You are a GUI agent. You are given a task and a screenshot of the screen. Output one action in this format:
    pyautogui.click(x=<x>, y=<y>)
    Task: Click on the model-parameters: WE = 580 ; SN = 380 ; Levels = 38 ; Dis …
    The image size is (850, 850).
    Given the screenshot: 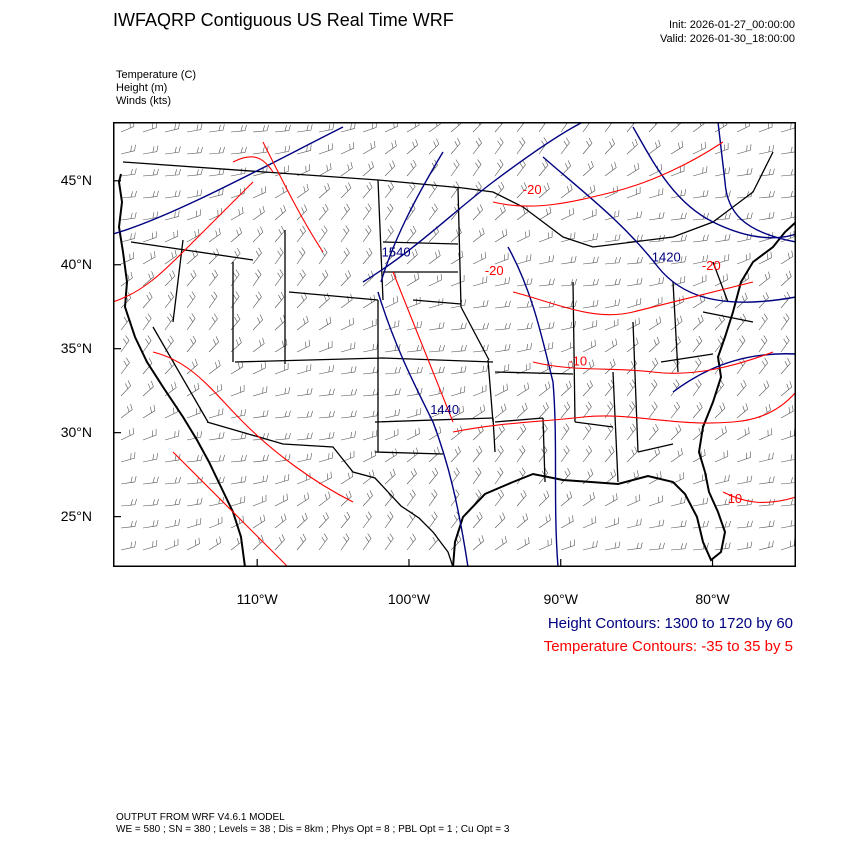 What is the action you would take?
    pyautogui.click(x=313, y=829)
    